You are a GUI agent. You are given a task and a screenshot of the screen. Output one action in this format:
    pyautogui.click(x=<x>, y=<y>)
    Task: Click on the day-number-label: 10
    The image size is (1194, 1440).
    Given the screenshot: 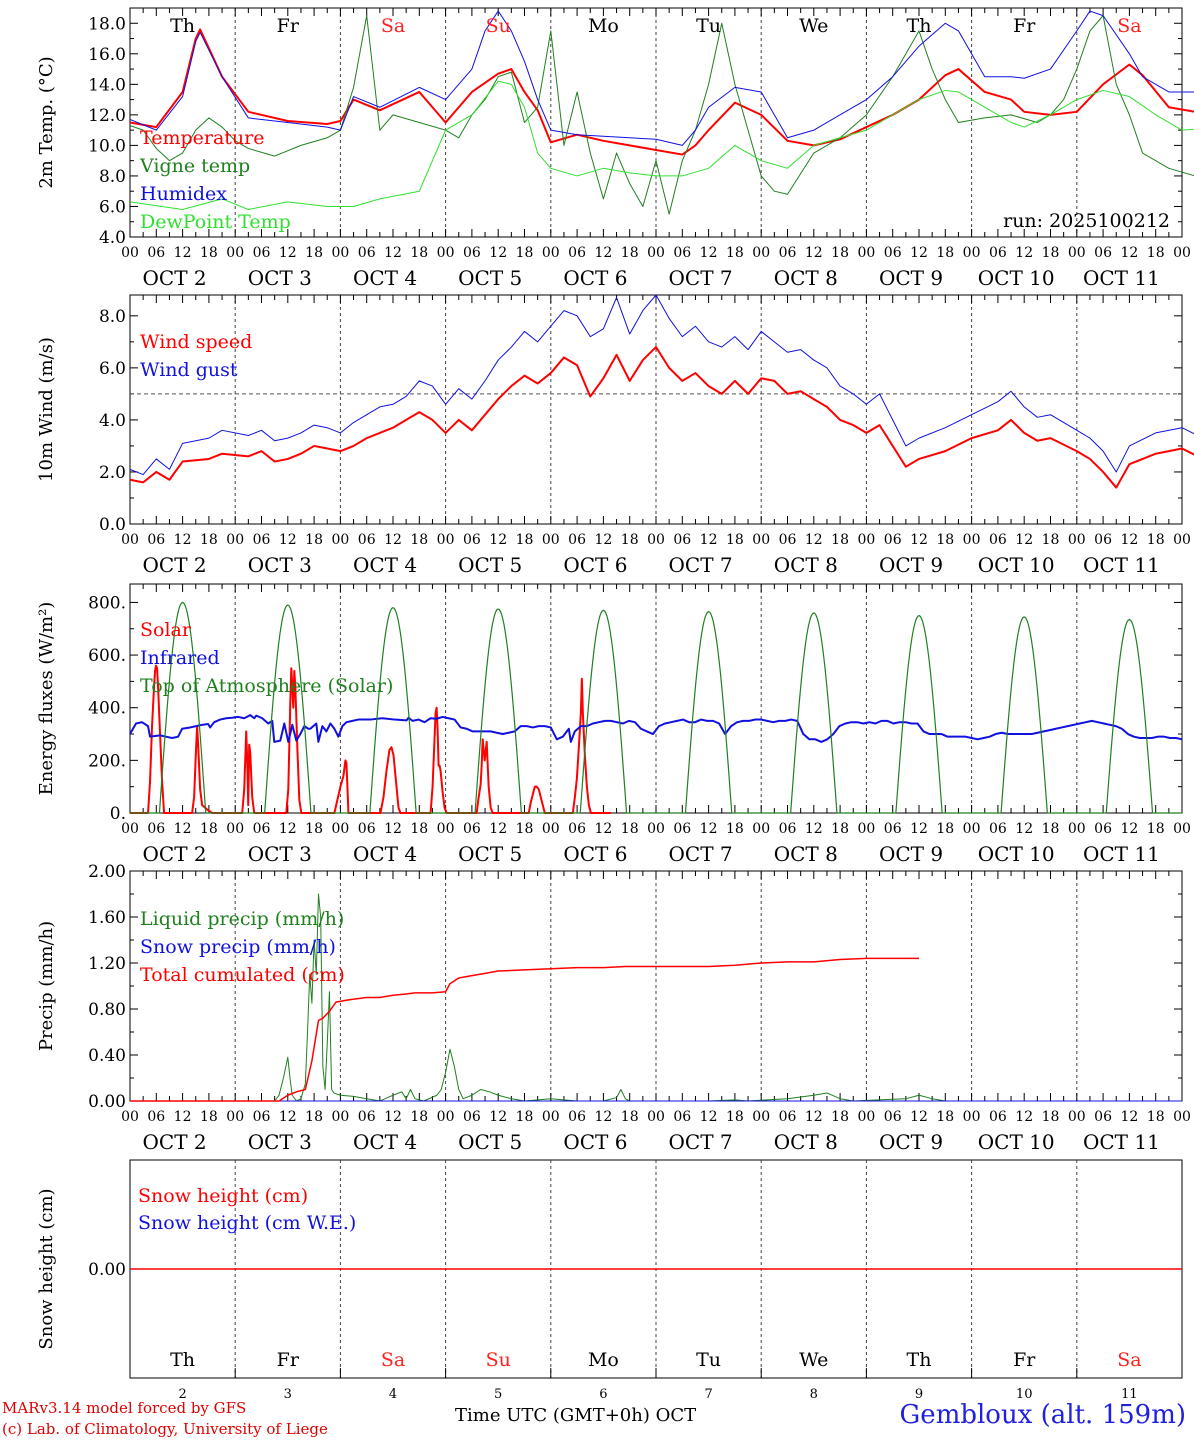 What is the action you would take?
    pyautogui.click(x=1024, y=1394)
    